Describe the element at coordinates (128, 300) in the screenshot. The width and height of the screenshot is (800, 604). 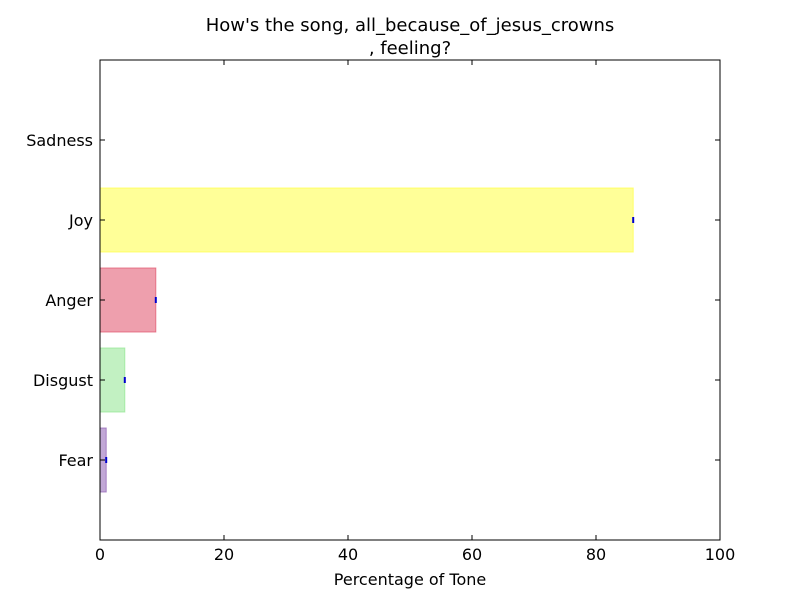
I see `bar-anger` at that location.